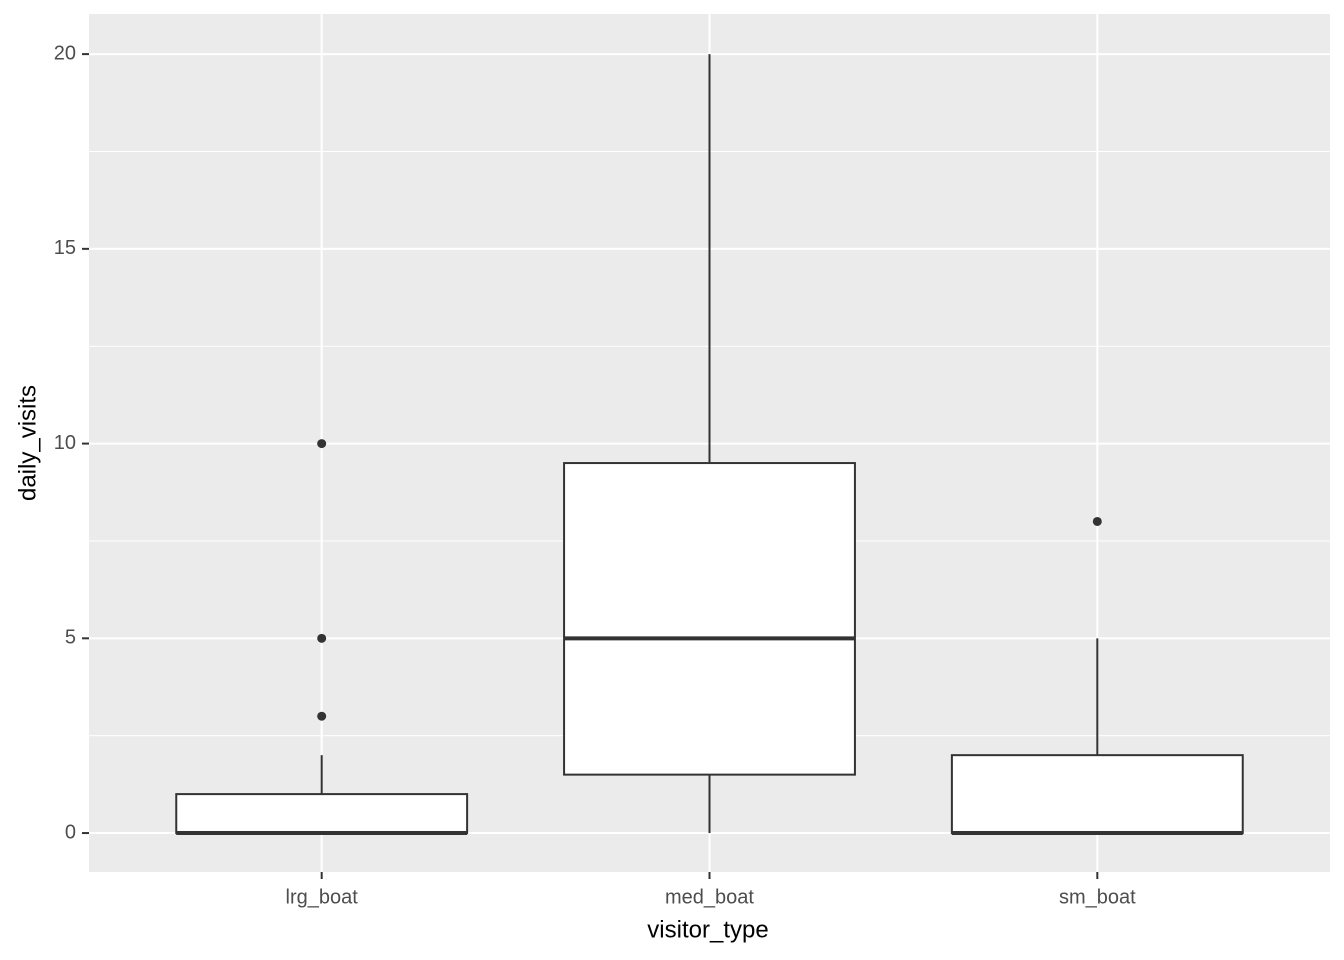 The image size is (1344, 960). I want to click on y-tick-label: 10, so click(65, 443).